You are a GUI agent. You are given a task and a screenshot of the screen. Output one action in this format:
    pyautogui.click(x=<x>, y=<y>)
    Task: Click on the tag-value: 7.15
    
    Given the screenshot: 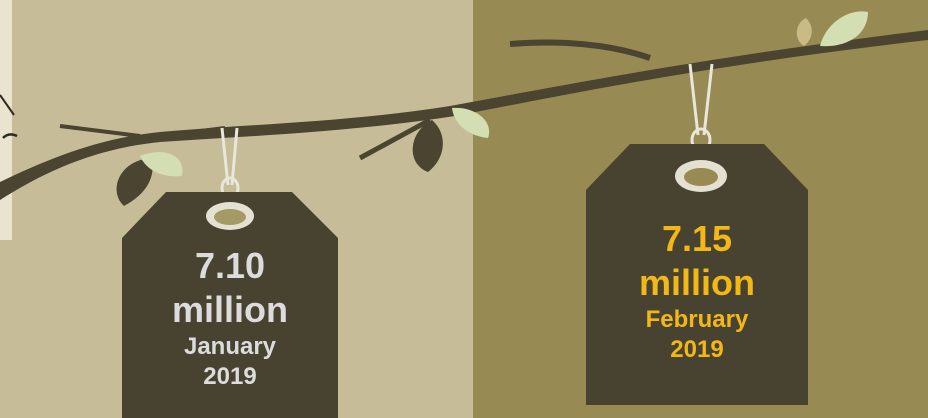 What is the action you would take?
    pyautogui.click(x=697, y=238)
    